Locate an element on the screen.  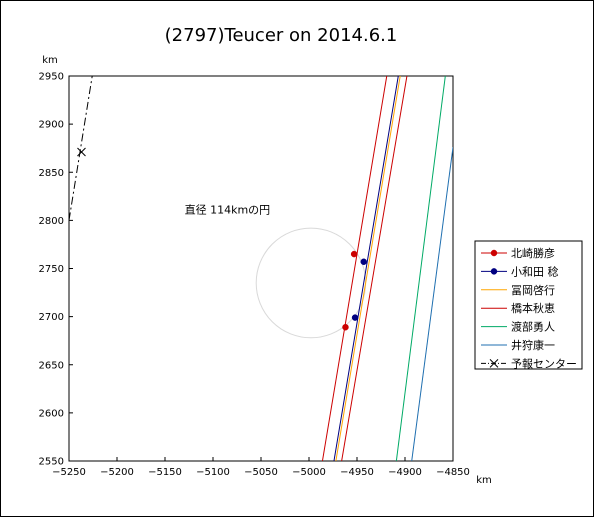
diameter-circle is located at coordinates (311, 283).